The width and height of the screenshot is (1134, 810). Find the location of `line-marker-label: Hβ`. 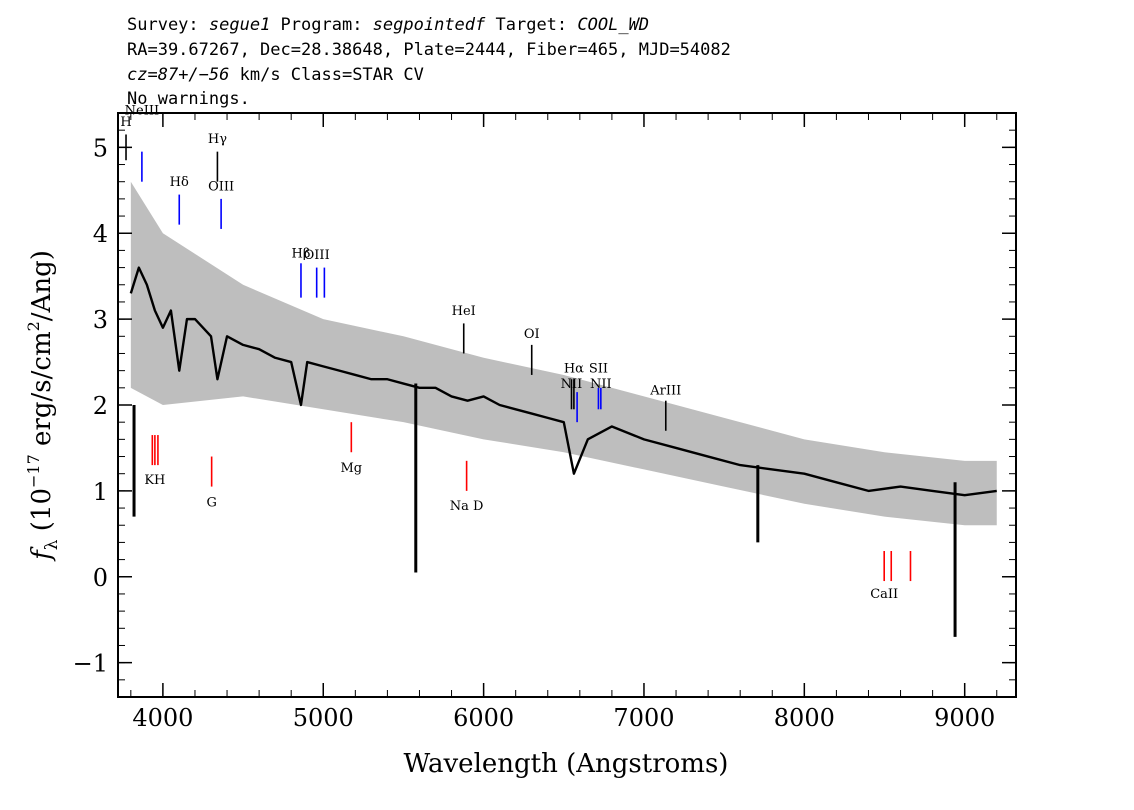

line-marker-label: Hβ is located at coordinates (301, 253).